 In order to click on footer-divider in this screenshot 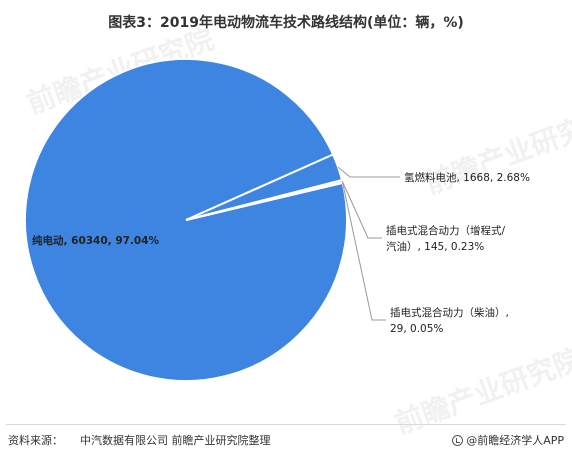, I will do `click(286, 424)`.